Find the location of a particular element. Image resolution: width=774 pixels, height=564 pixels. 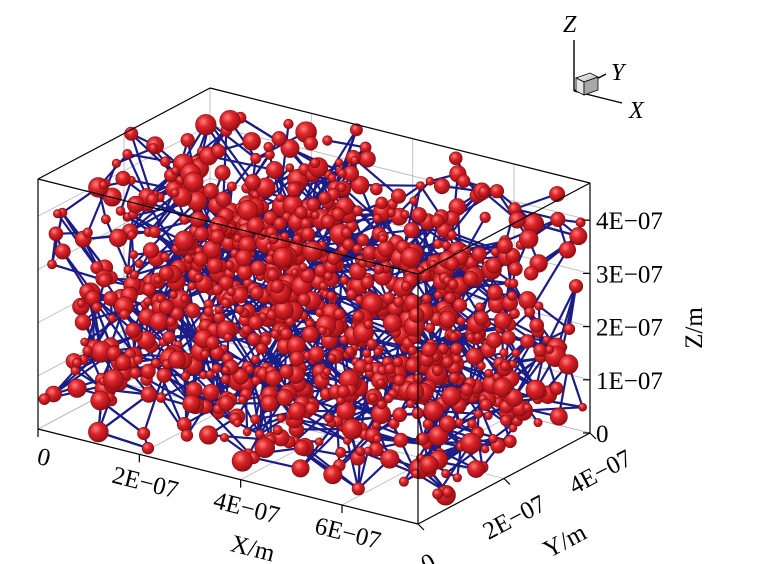

y-tick-label: 2E−07 is located at coordinates (515, 517).